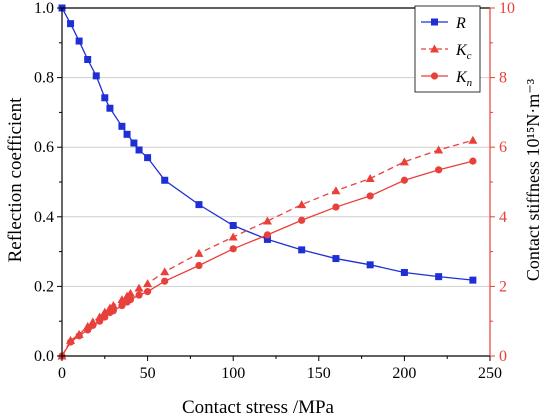 The height and width of the screenshot is (420, 550). Describe the element at coordinates (319, 373) in the screenshot. I see `x-tick-label: 150` at that location.